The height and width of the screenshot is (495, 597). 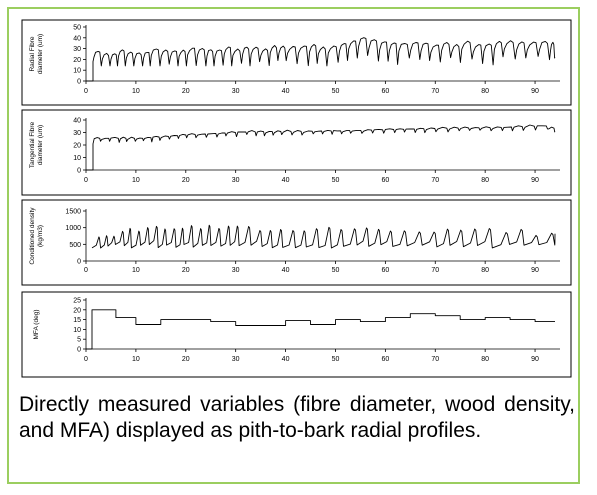 I want to click on y-tick-label: 500, so click(x=75, y=245).